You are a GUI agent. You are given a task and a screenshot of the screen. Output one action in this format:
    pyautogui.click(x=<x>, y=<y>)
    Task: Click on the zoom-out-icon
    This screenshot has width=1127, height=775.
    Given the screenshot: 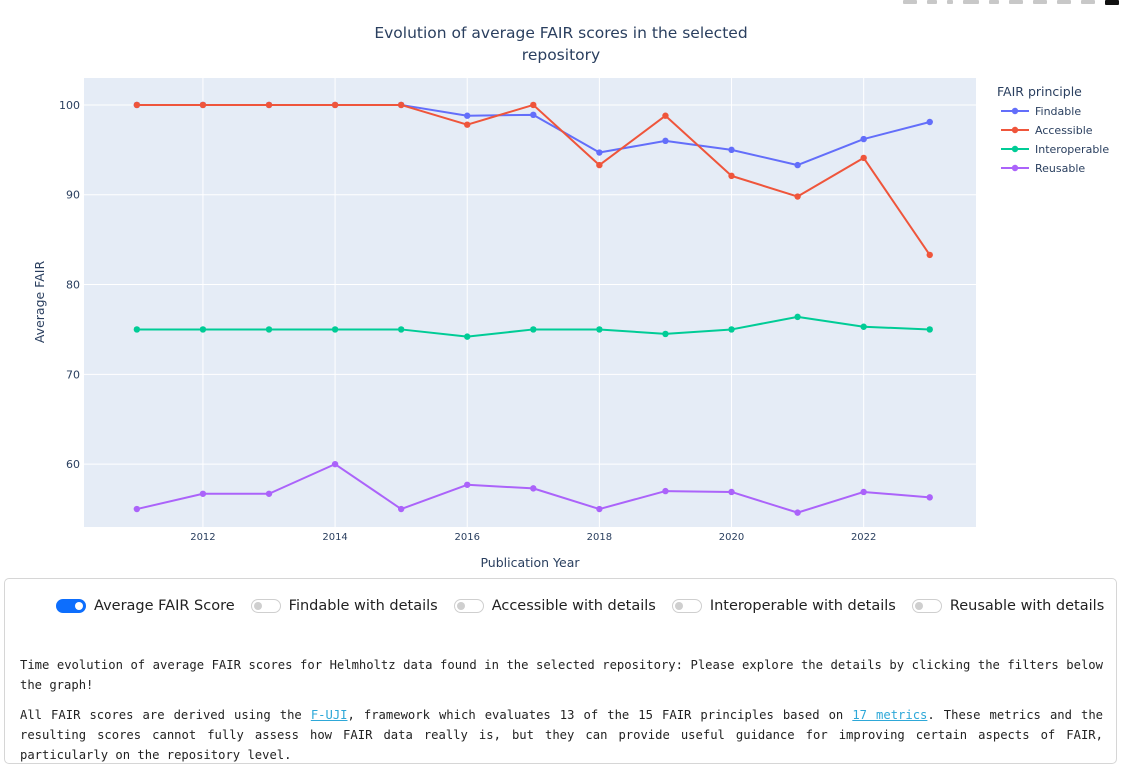 What is the action you would take?
    pyautogui.click(x=1040, y=2)
    